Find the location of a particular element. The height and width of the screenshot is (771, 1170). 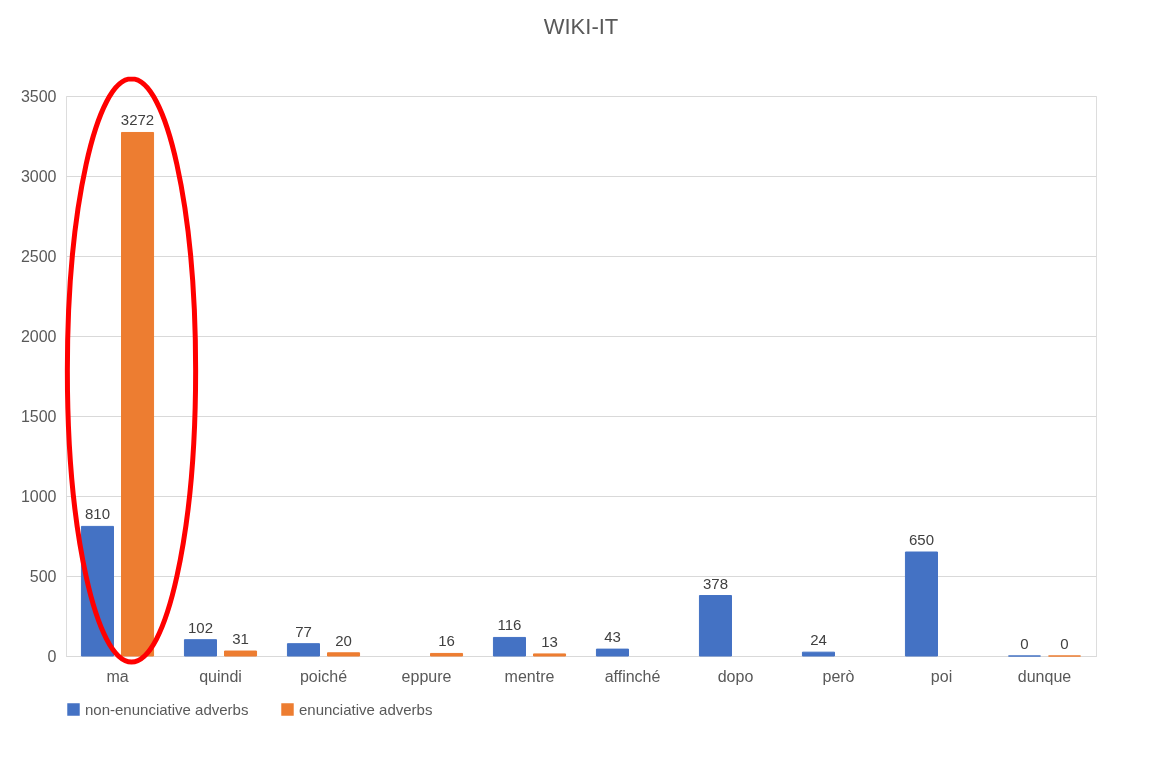

x-tick-label: però is located at coordinates (838, 676).